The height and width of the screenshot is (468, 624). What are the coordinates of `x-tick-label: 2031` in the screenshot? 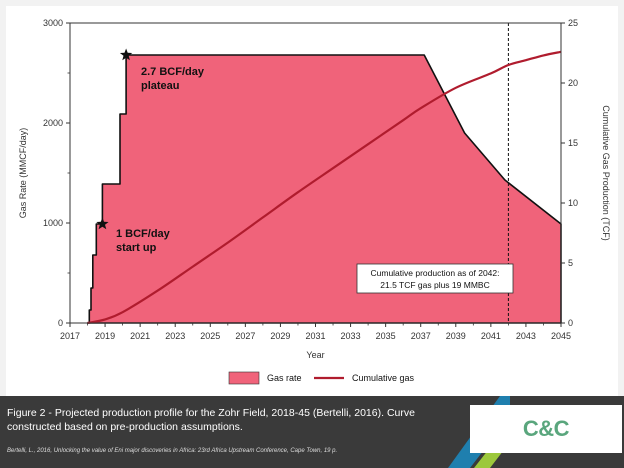 It's located at (315, 336).